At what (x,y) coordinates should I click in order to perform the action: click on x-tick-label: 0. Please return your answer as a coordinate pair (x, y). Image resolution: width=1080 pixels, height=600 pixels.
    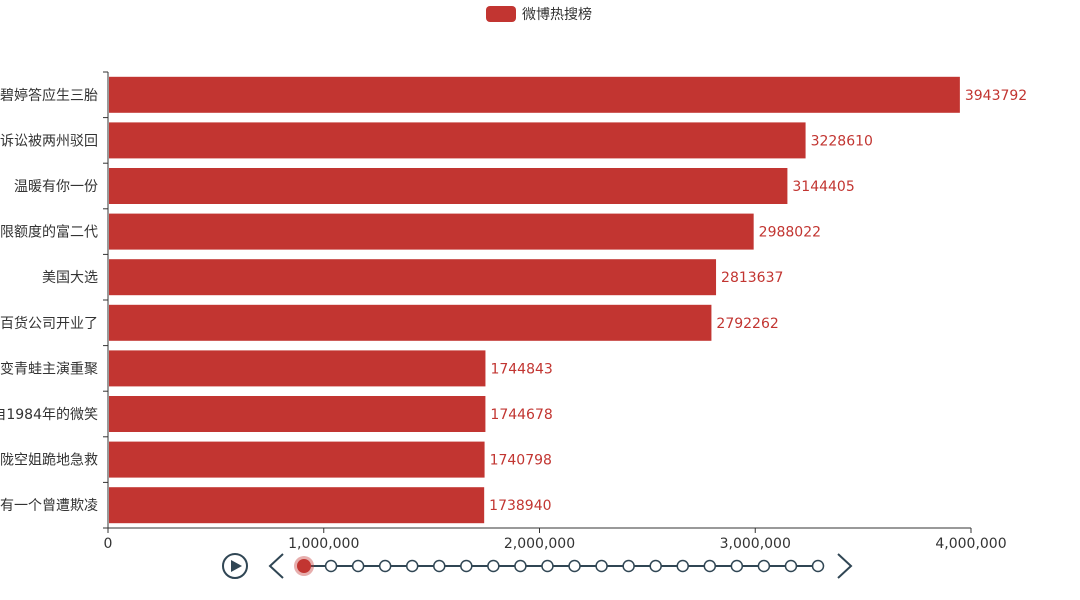
    Looking at the image, I should click on (108, 544).